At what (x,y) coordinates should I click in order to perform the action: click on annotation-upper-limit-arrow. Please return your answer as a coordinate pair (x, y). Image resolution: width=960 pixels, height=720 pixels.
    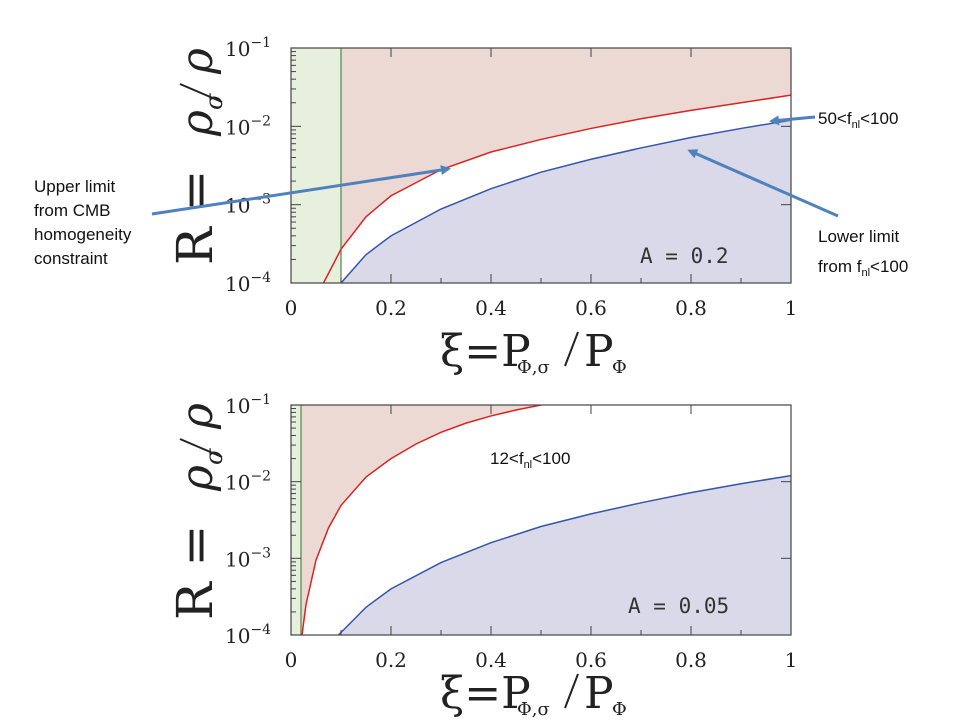
    Looking at the image, I should click on (301, 190).